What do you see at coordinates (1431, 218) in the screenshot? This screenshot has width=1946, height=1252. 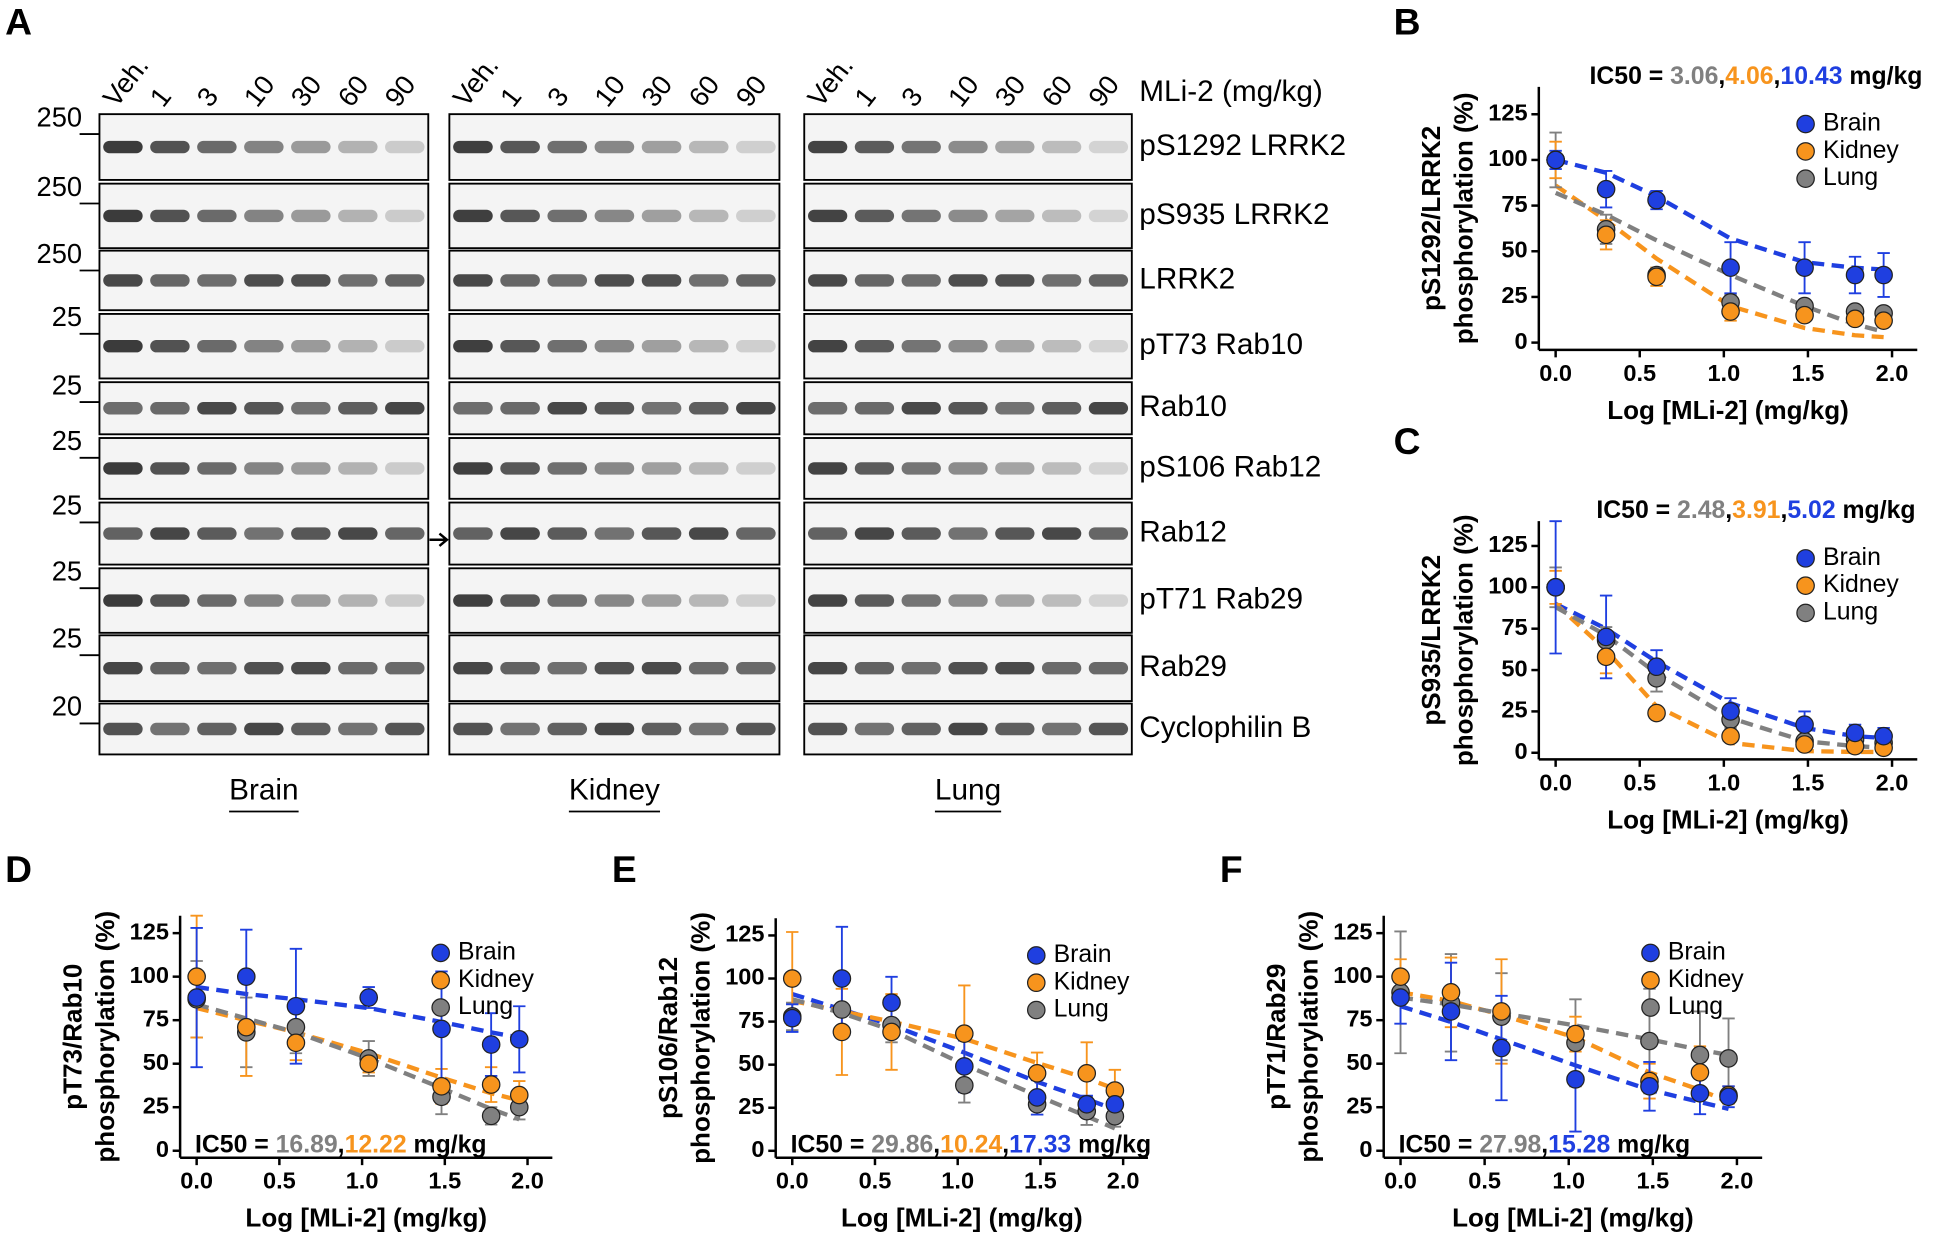 I see `y-axis-label: pS1292/LRRK2` at bounding box center [1431, 218].